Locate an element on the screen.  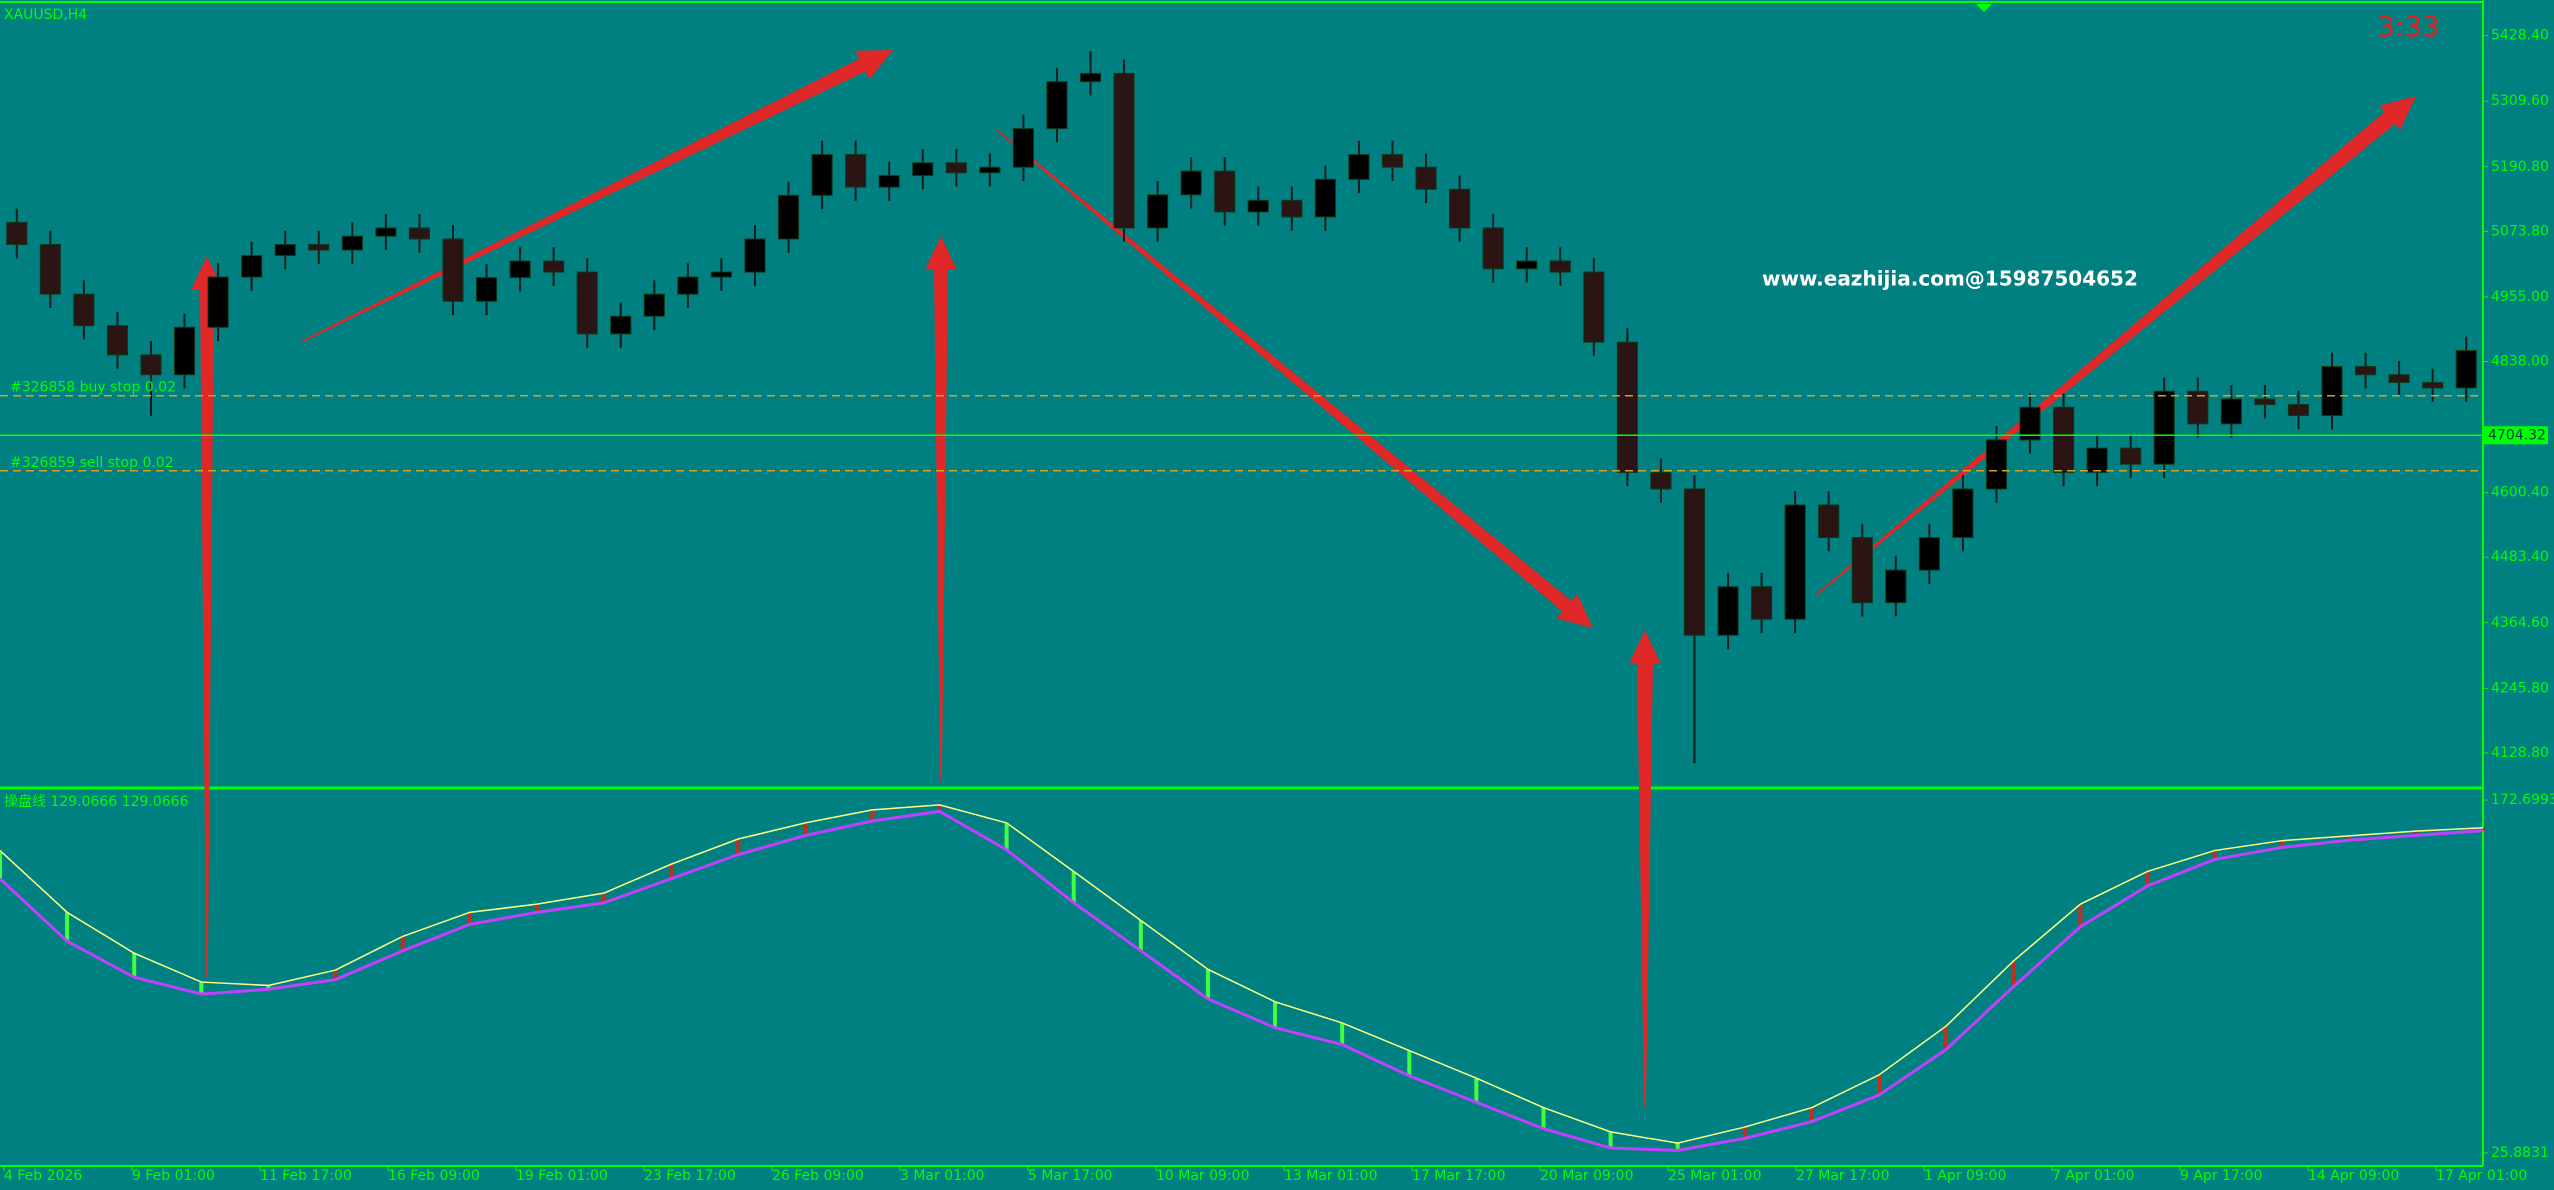
shift-marker is located at coordinates (1984, 8).